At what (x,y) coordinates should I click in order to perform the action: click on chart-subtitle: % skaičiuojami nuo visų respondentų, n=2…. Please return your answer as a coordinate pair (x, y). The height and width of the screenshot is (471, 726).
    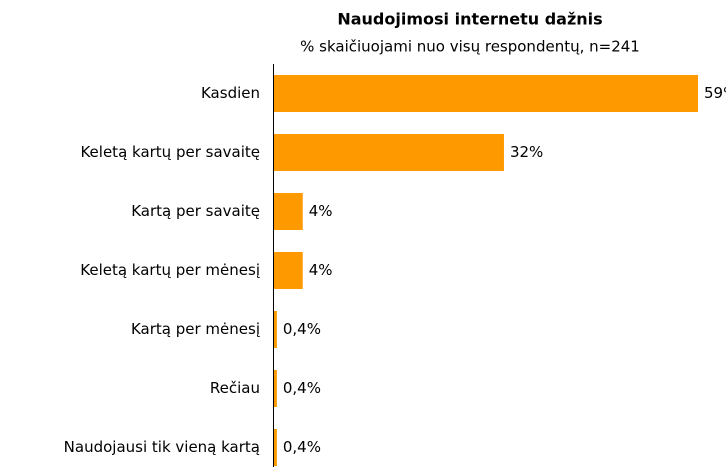
    Looking at the image, I should click on (470, 47).